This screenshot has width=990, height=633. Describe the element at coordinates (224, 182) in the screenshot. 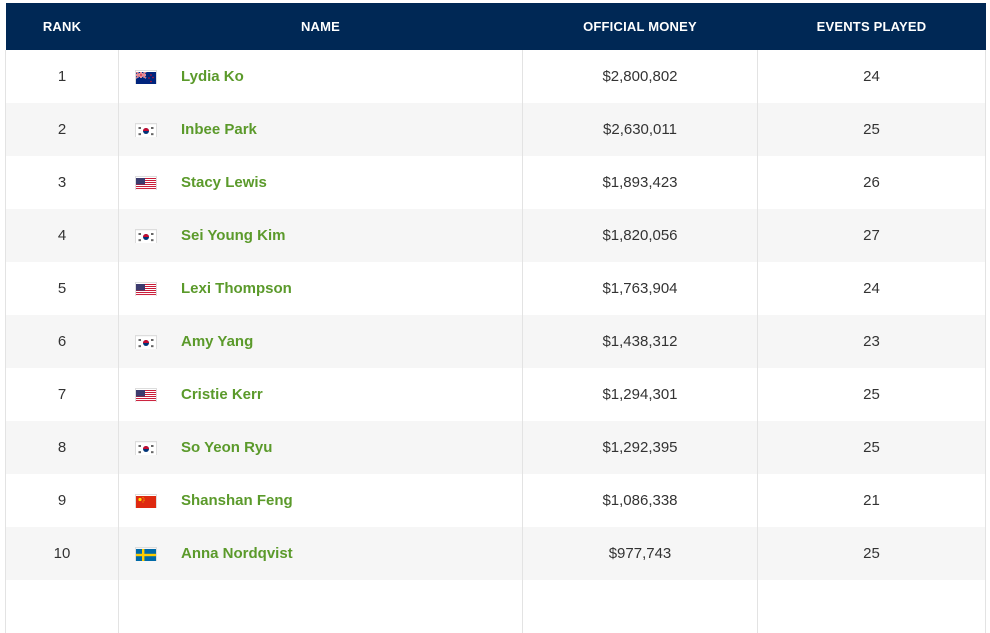

I see `player-link: Stacy Lewis` at that location.